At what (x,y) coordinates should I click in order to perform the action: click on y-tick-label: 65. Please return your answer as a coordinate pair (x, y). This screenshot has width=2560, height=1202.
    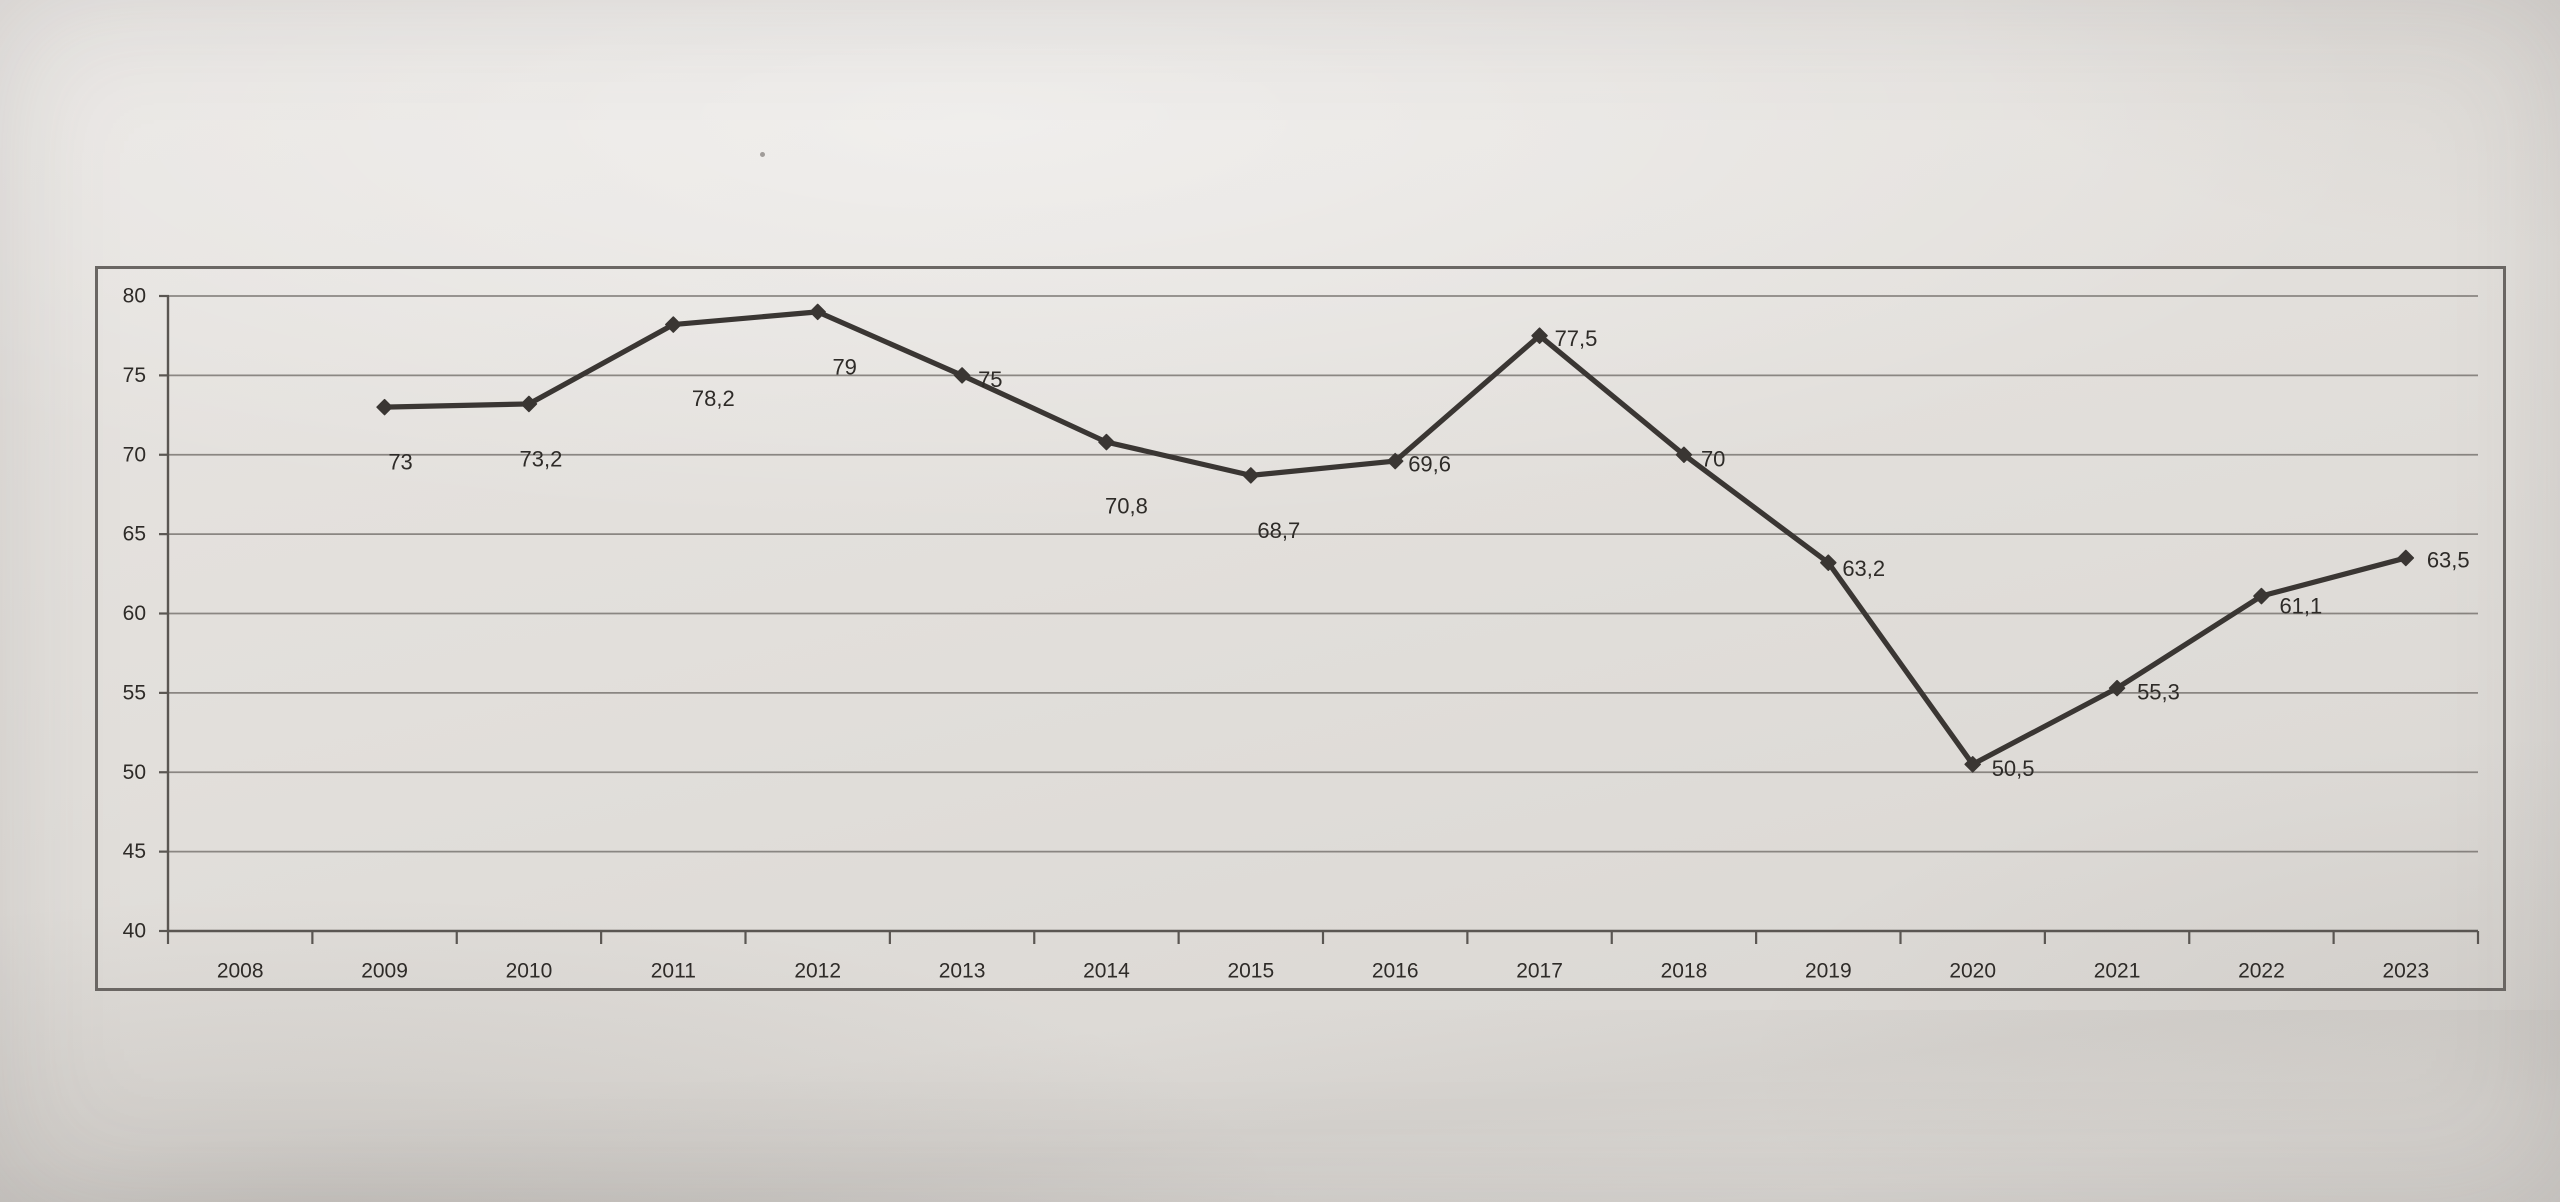
    Looking at the image, I should click on (134, 534).